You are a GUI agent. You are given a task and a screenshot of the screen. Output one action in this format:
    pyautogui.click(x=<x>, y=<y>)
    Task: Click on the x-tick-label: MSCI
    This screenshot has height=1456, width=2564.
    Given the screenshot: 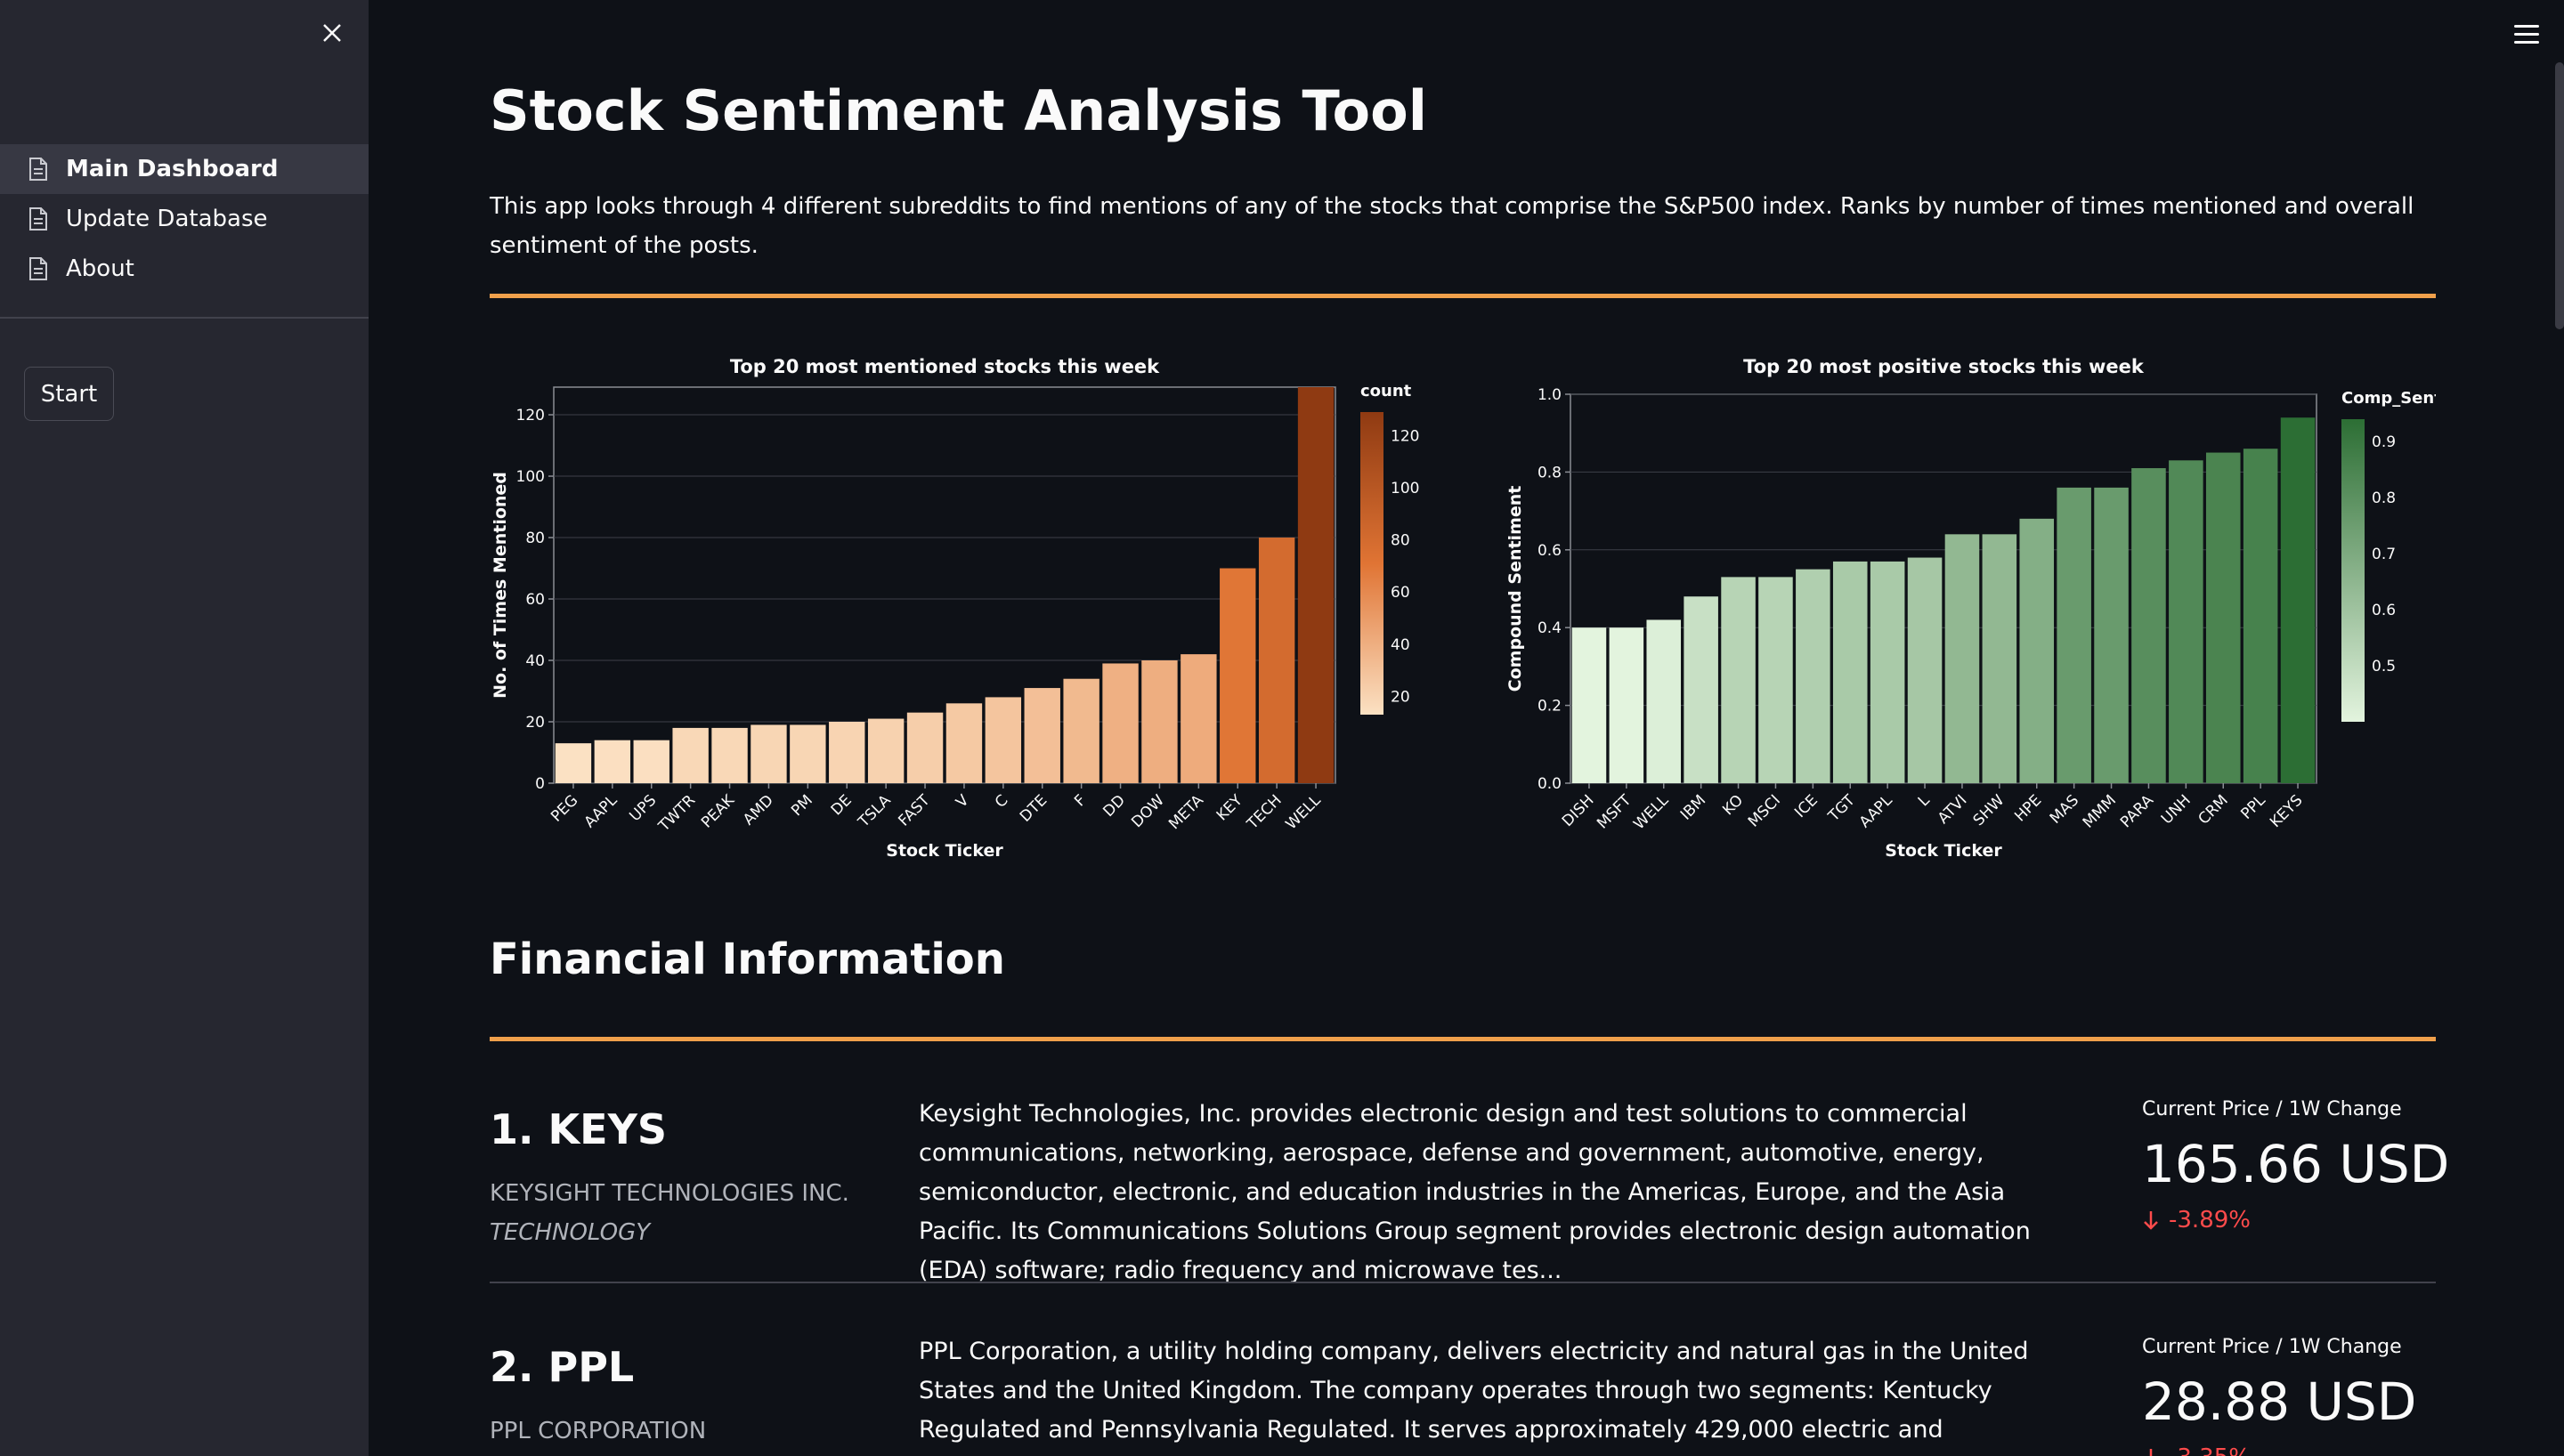 What is the action you would take?
    pyautogui.click(x=1764, y=810)
    